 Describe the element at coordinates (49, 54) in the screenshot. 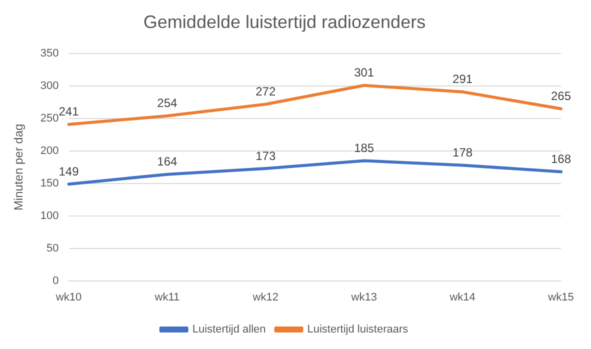

I see `y-tick-label: 350` at that location.